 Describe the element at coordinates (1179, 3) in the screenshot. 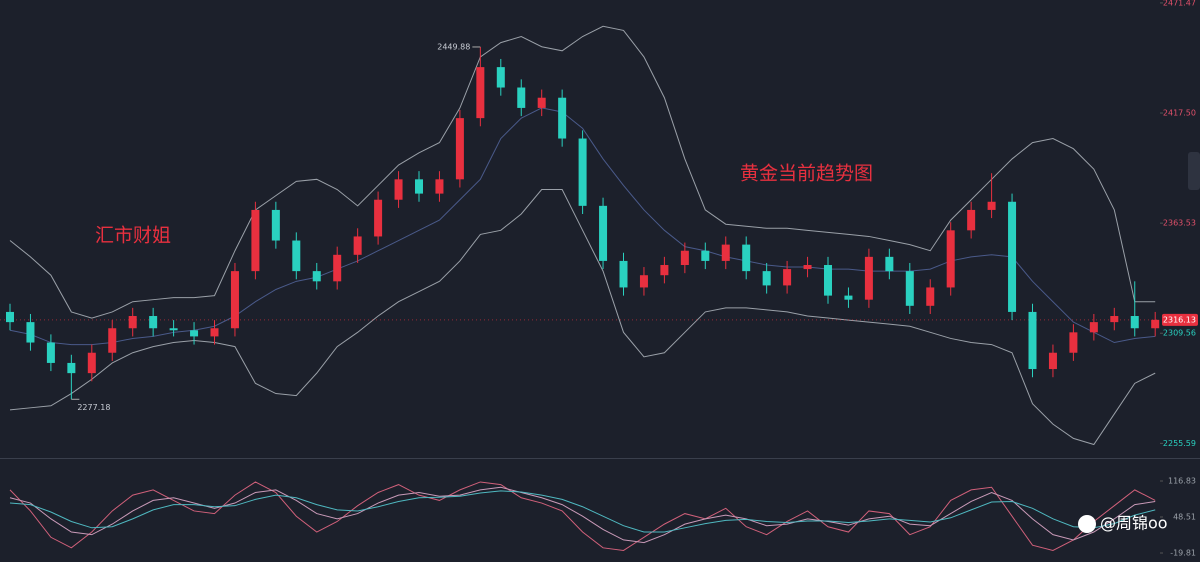

I see `y-tick-label: 2471.47` at that location.